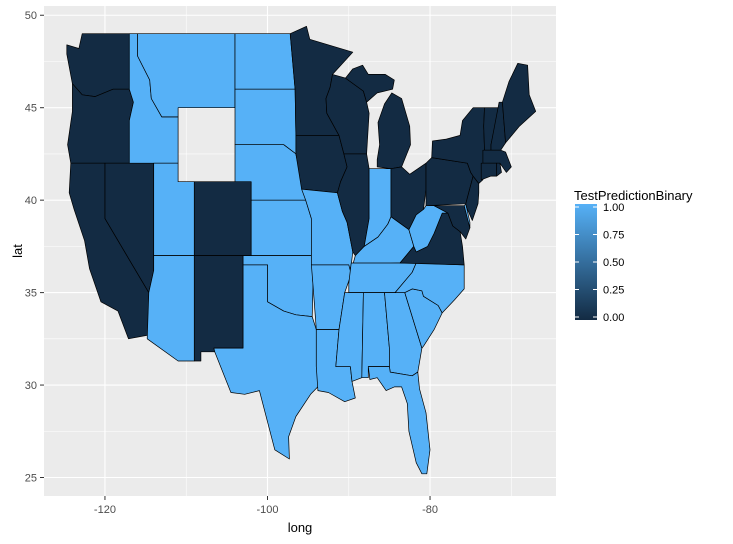 The height and width of the screenshot is (544, 733). Describe the element at coordinates (370, 83) in the screenshot. I see `region-michigan-upper` at that location.